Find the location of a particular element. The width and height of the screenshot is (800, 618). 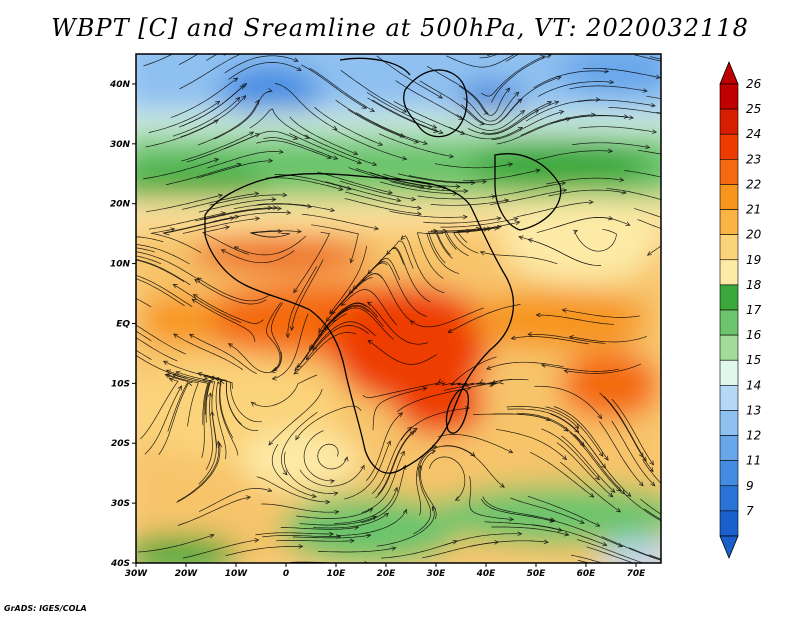

colorbar-label: 26 is located at coordinates (754, 84).